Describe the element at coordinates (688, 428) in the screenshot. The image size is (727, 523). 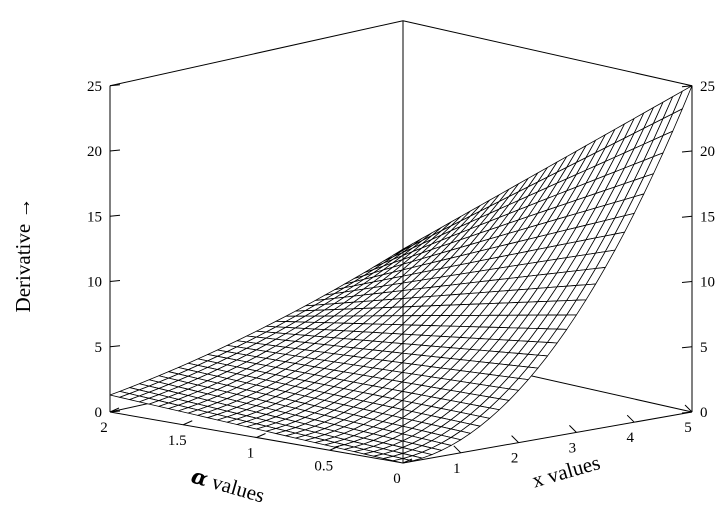
I see `x-tick-label: 5` at that location.